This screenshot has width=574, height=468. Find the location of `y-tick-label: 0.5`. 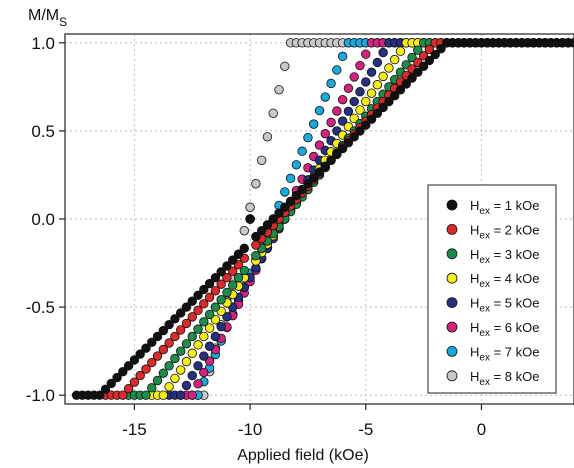

y-tick-label: 0.5 is located at coordinates (43, 131).